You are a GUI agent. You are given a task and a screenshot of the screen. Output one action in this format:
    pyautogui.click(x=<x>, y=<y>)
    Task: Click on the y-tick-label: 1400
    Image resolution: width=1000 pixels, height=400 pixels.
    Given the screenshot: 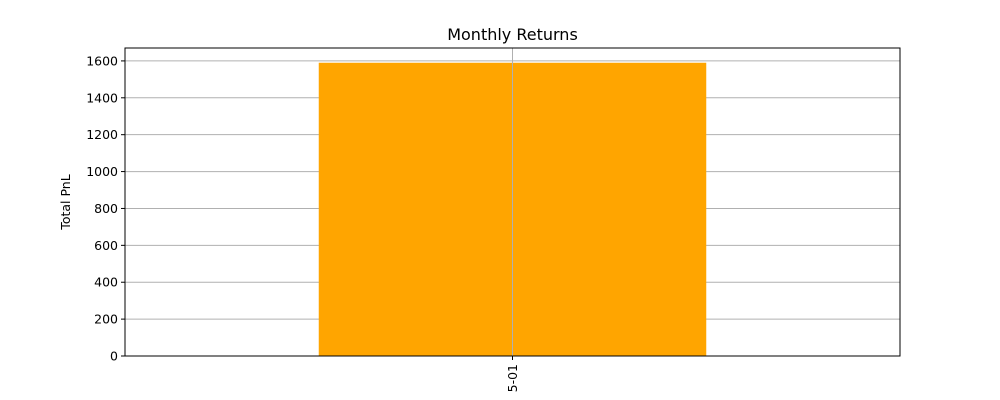 What is the action you would take?
    pyautogui.click(x=102, y=97)
    